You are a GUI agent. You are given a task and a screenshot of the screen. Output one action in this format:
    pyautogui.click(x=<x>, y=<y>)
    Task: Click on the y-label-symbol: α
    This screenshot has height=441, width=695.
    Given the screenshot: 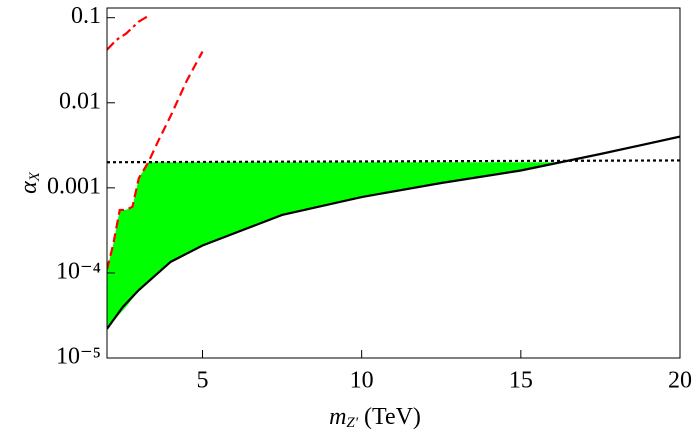 What is the action you would take?
    pyautogui.click(x=29, y=187)
    